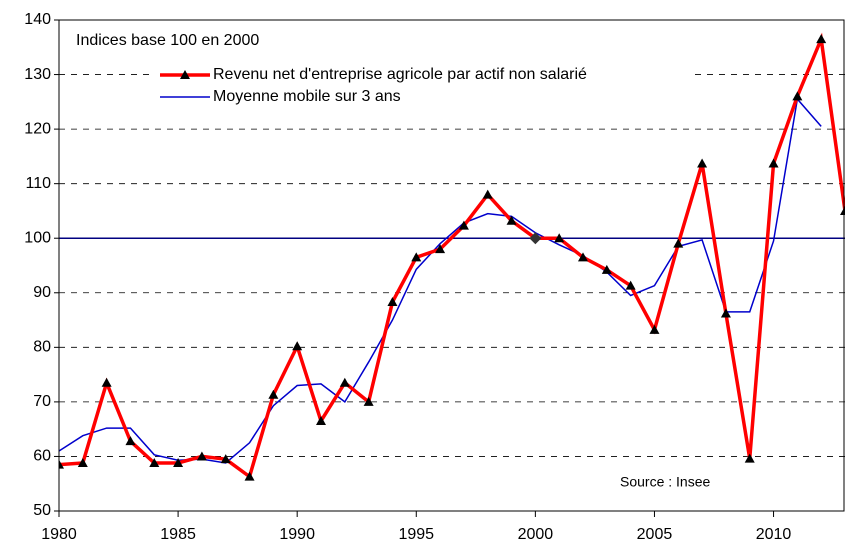 This screenshot has width=845, height=549. I want to click on y-tick-label: 120, so click(37, 128).